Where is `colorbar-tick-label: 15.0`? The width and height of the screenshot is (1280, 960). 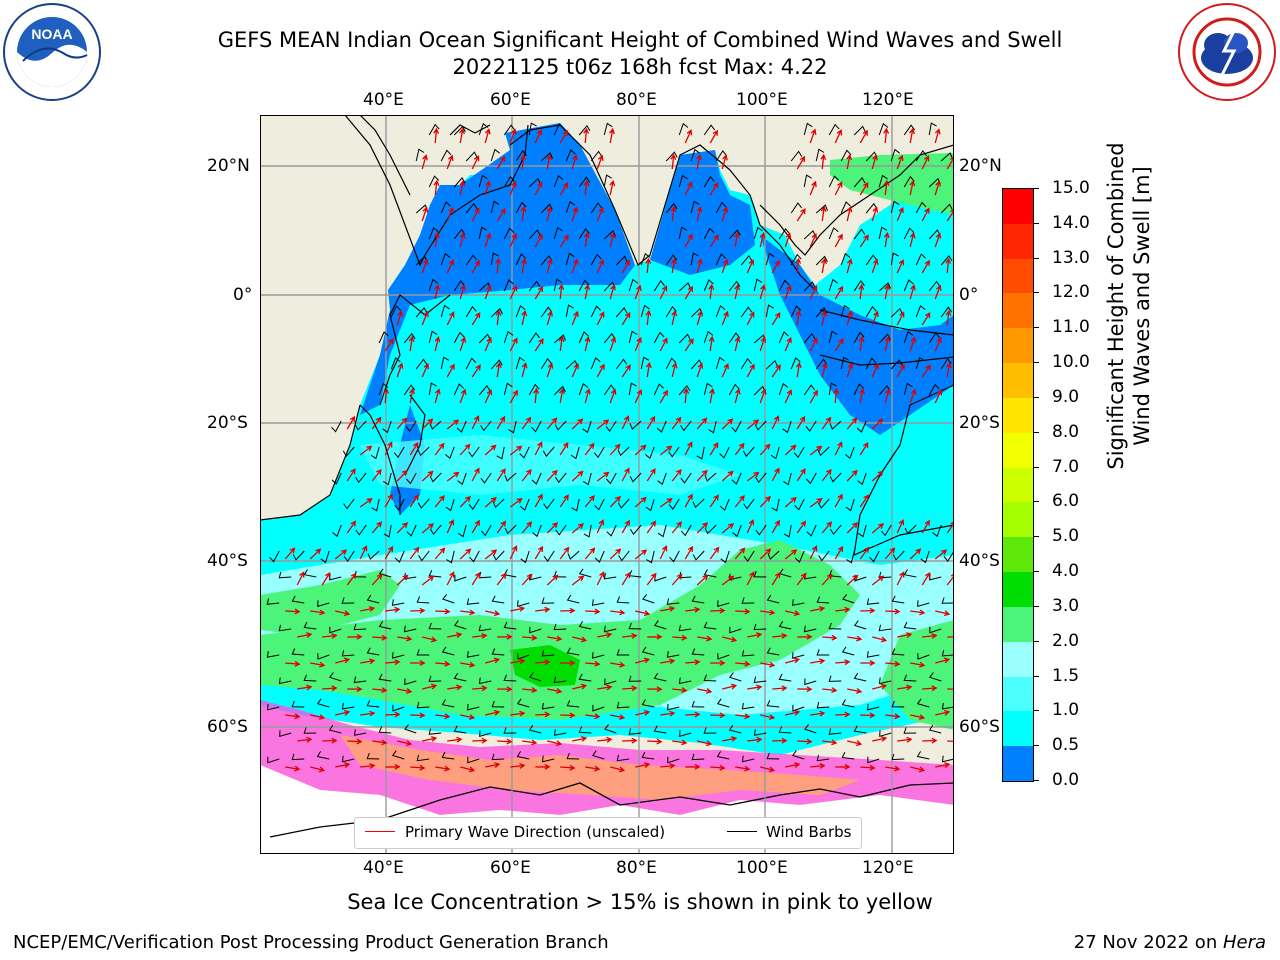
colorbar-tick-label: 15.0 is located at coordinates (1071, 188).